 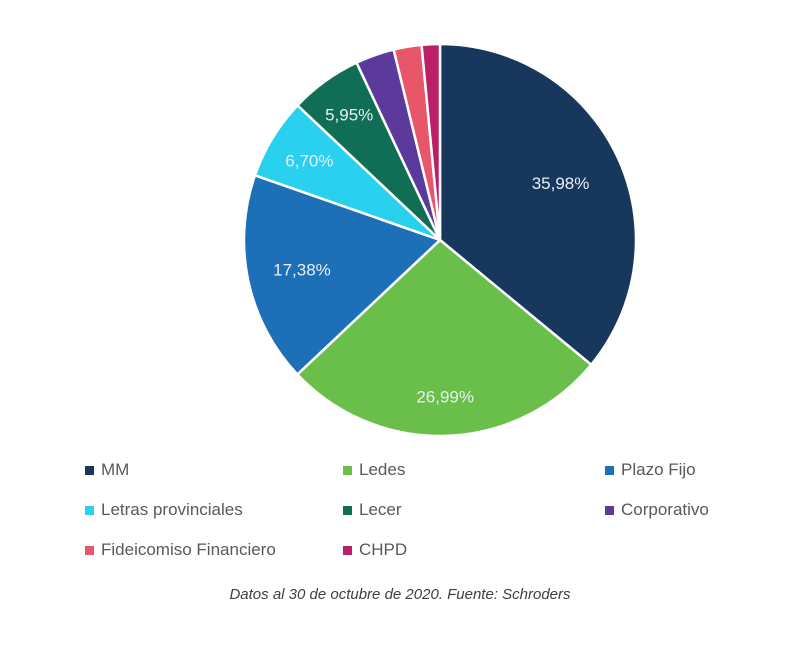 I want to click on legend-item-mm: MM, so click(x=214, y=470).